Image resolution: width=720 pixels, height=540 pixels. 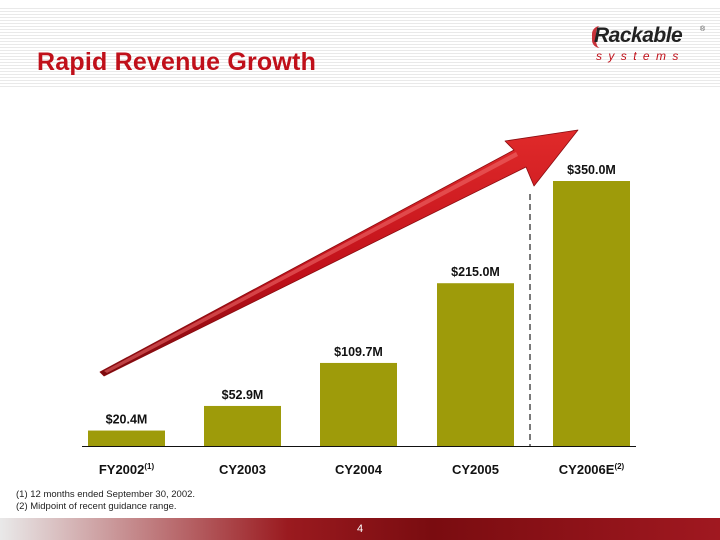 I want to click on category-label: CY2006E(2), so click(x=592, y=469).